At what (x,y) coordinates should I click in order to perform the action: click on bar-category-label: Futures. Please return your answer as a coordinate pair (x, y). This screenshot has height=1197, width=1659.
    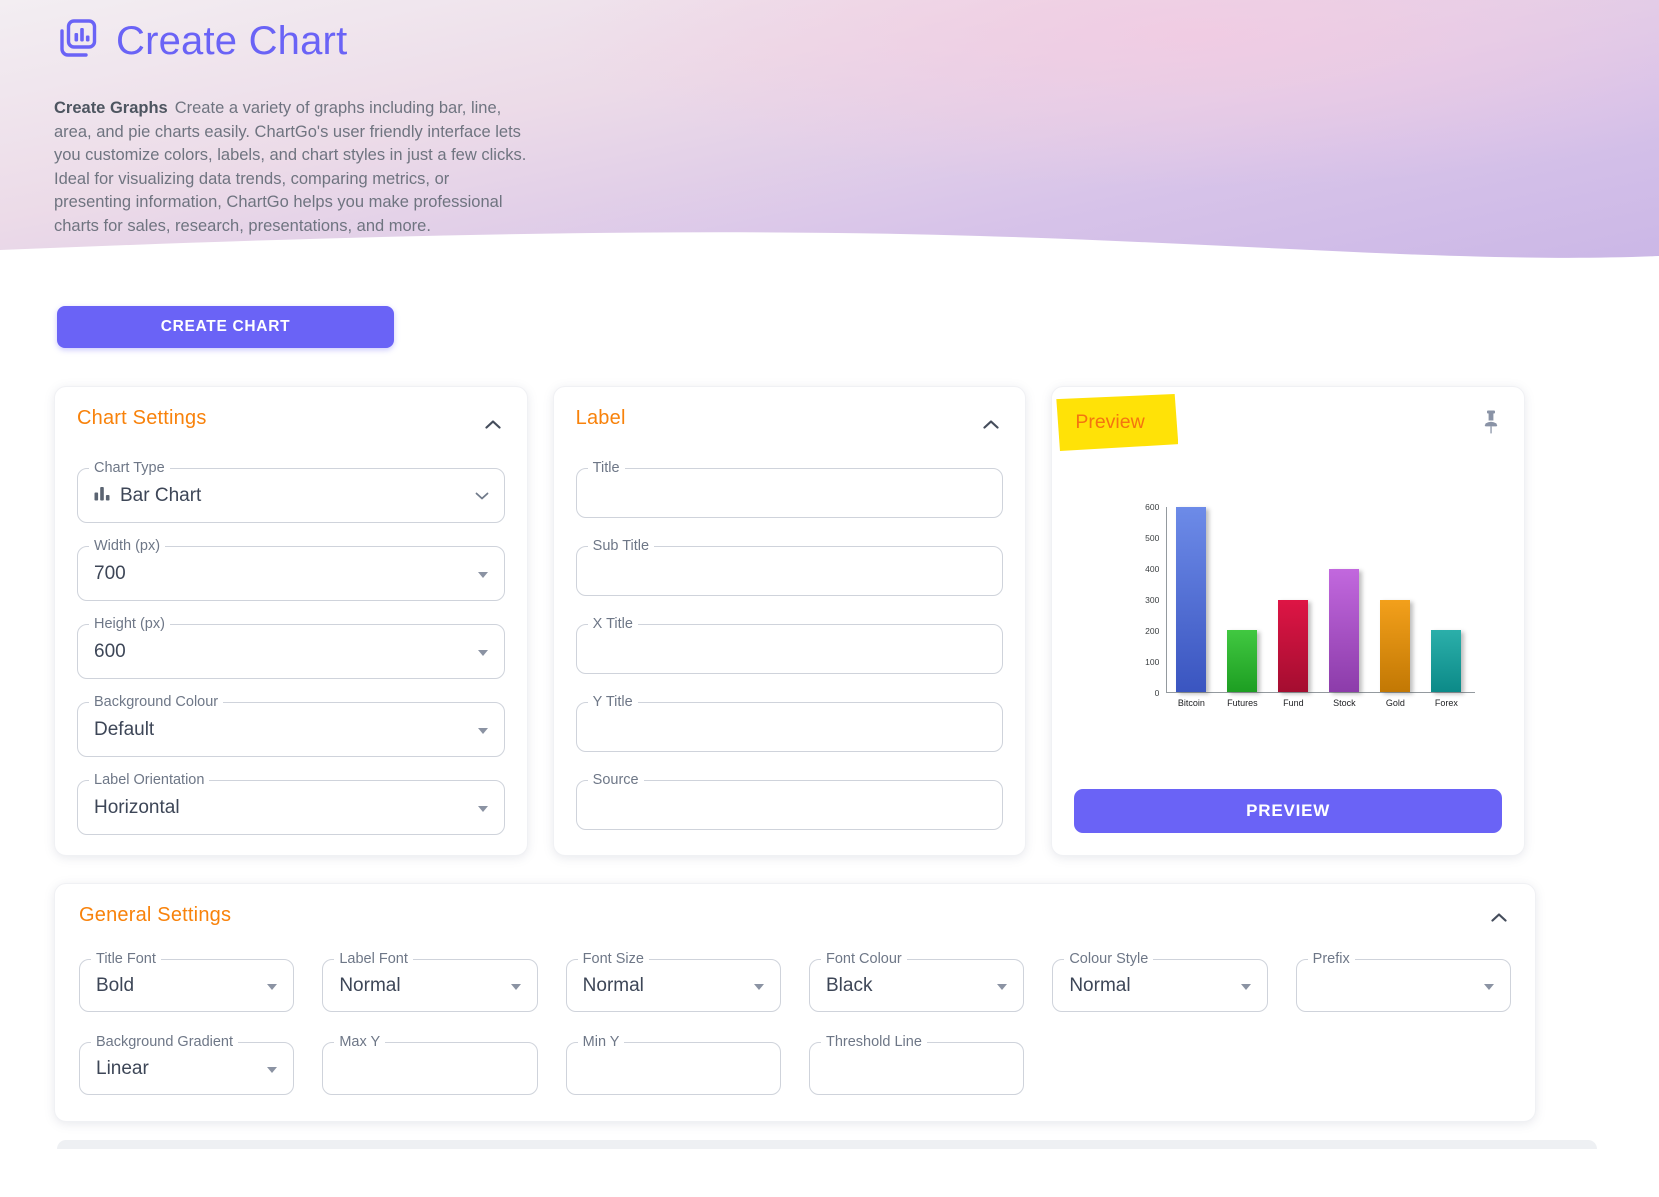
    Looking at the image, I should click on (1242, 703).